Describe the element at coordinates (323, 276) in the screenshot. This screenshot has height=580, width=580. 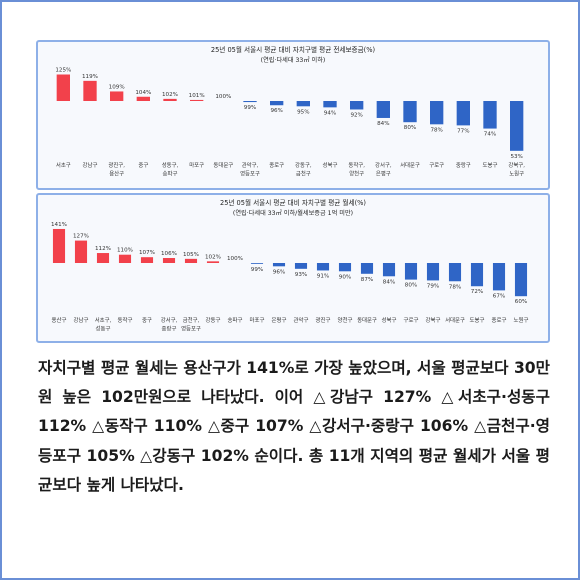
I see `data-label-2-12: 91%` at that location.